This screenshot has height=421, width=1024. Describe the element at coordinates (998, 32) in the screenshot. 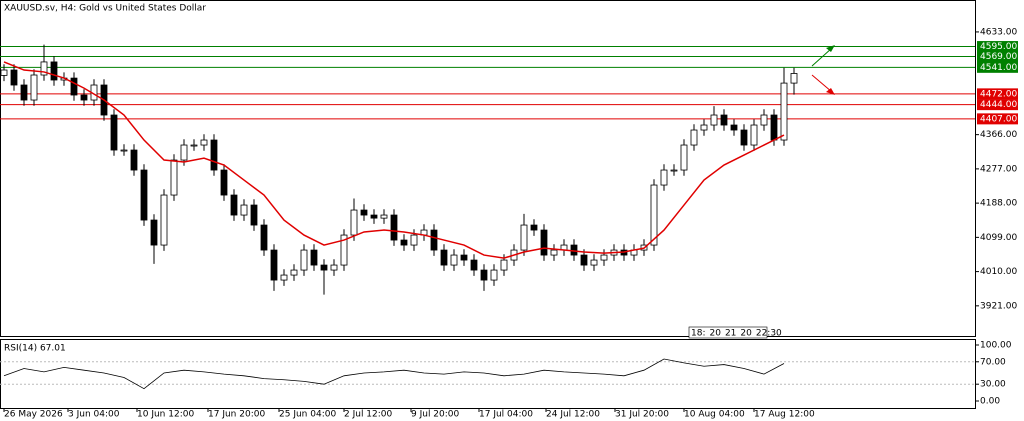

I see `y-tick-label: 4633.00` at that location.